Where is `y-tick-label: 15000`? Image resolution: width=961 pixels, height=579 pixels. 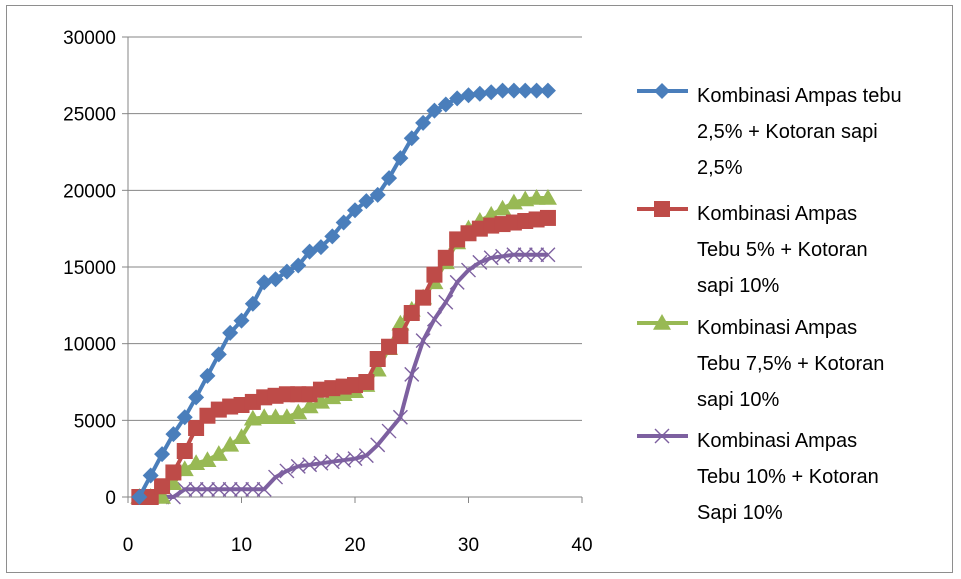
y-tick-label: 15000 is located at coordinates (89, 268).